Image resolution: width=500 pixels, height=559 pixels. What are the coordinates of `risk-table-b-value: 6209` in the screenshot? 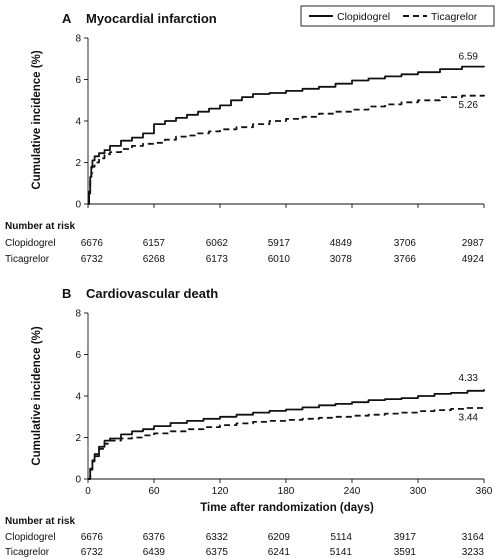 It's located at (279, 537).